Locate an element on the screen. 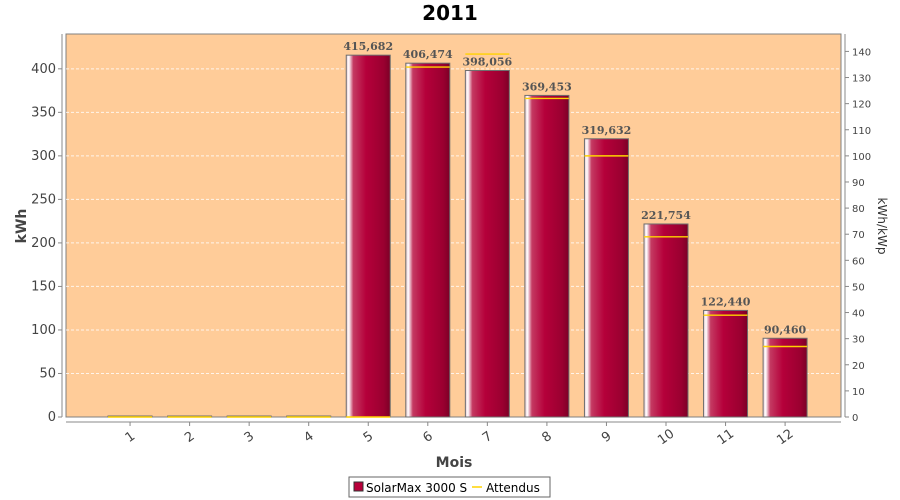 The height and width of the screenshot is (500, 900). y-axis-label-right: kWh/kWp is located at coordinates (882, 226).